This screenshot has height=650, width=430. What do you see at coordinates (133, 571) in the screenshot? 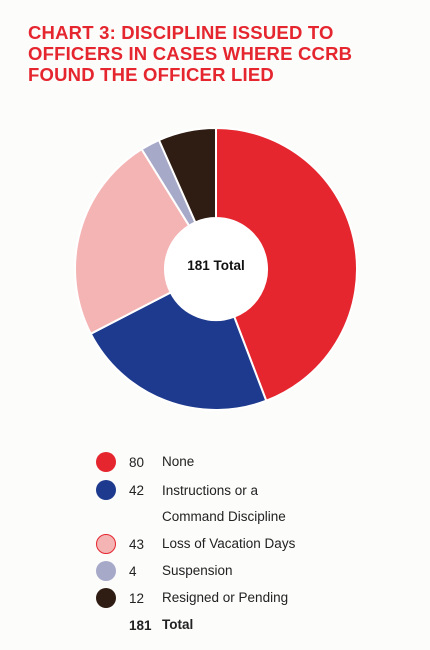
I see `legend-count-suspension: 4` at bounding box center [133, 571].